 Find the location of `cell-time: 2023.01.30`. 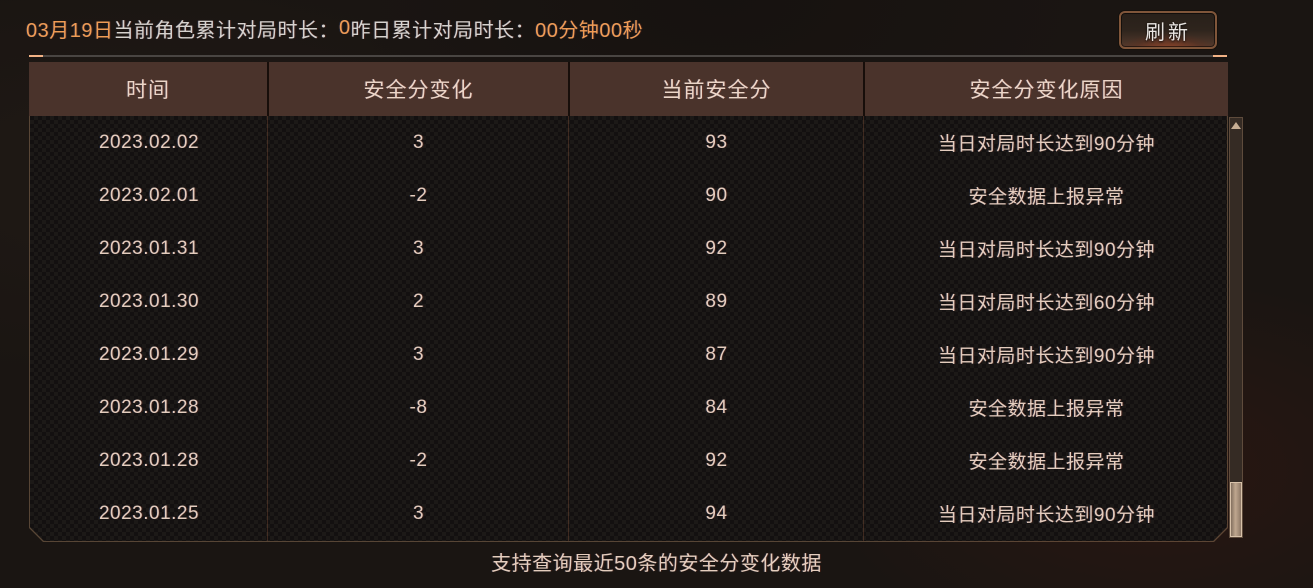

cell-time: 2023.01.30 is located at coordinates (149, 301).